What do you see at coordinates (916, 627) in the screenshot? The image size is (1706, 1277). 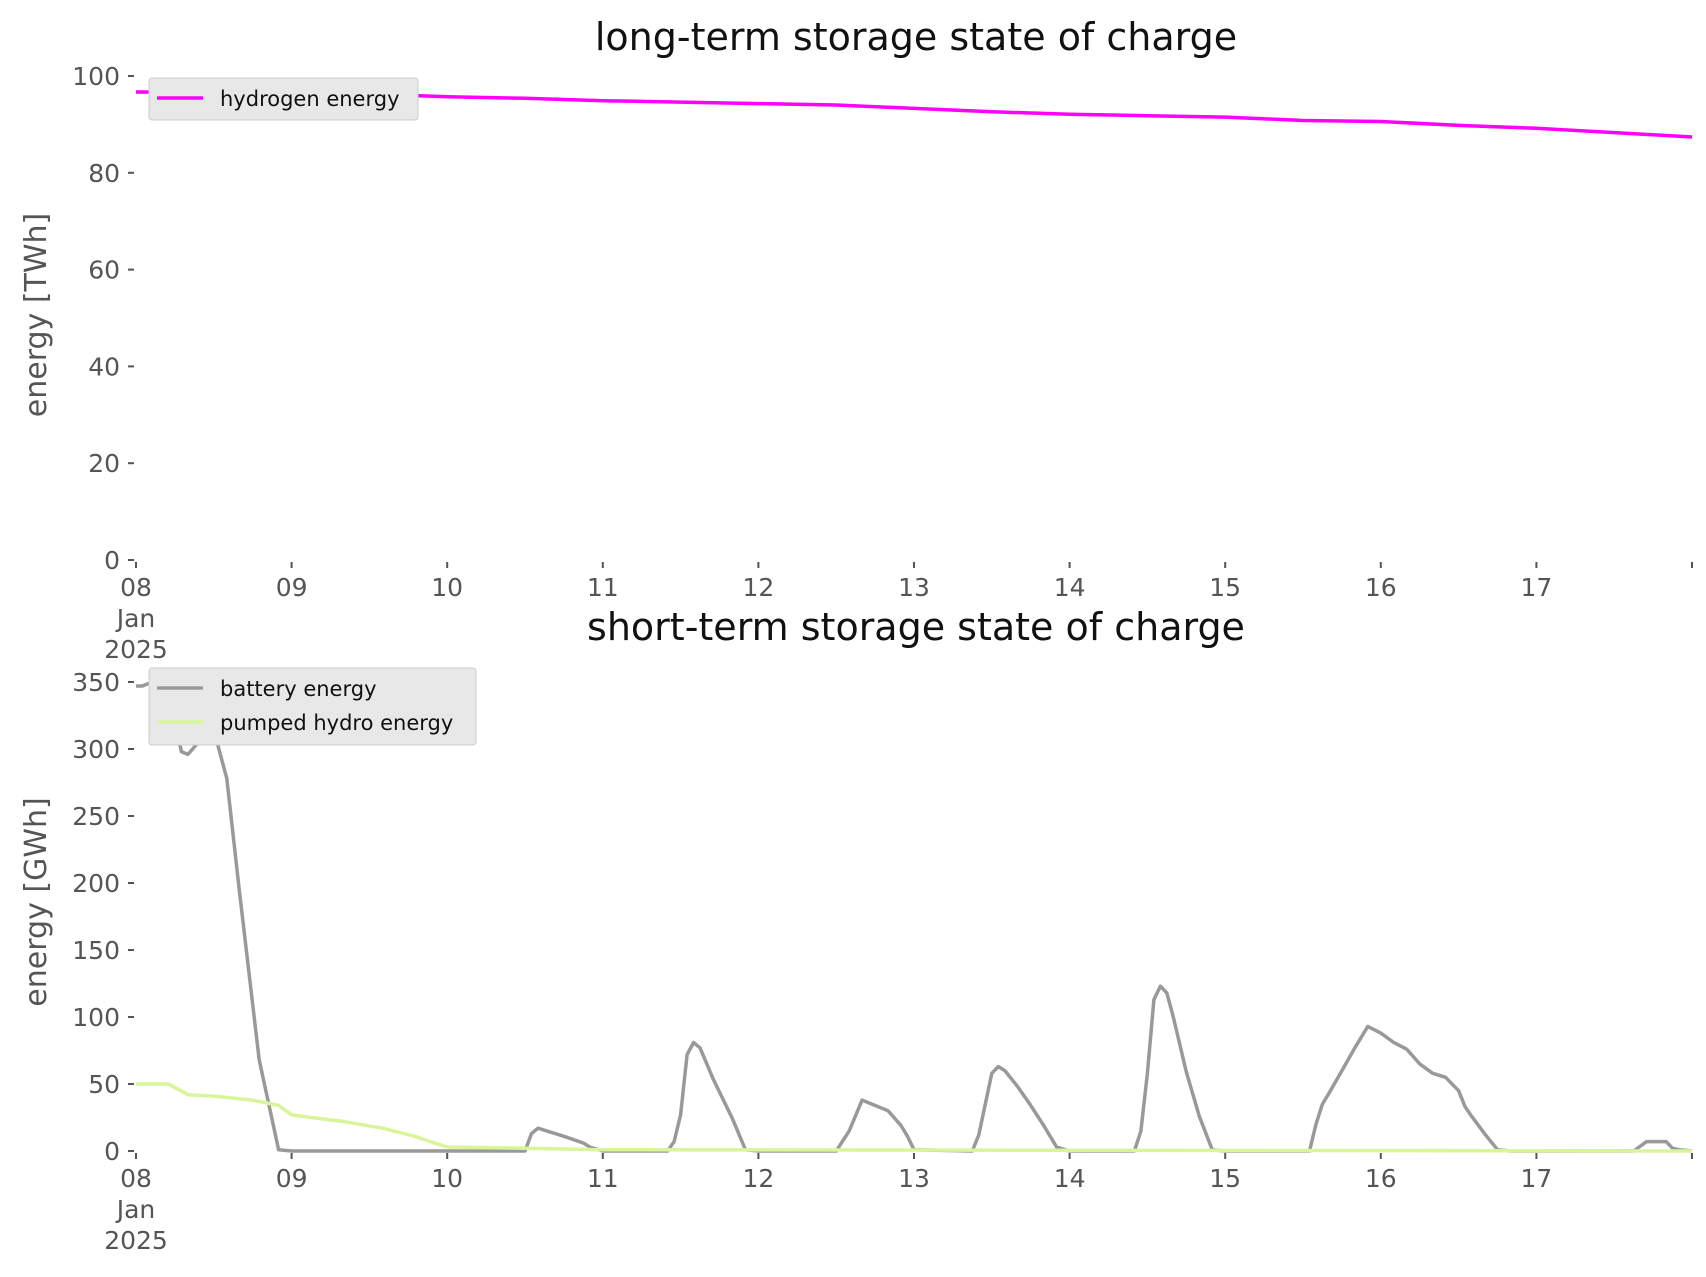 I see `chart-title: short-term storage state of charge` at bounding box center [916, 627].